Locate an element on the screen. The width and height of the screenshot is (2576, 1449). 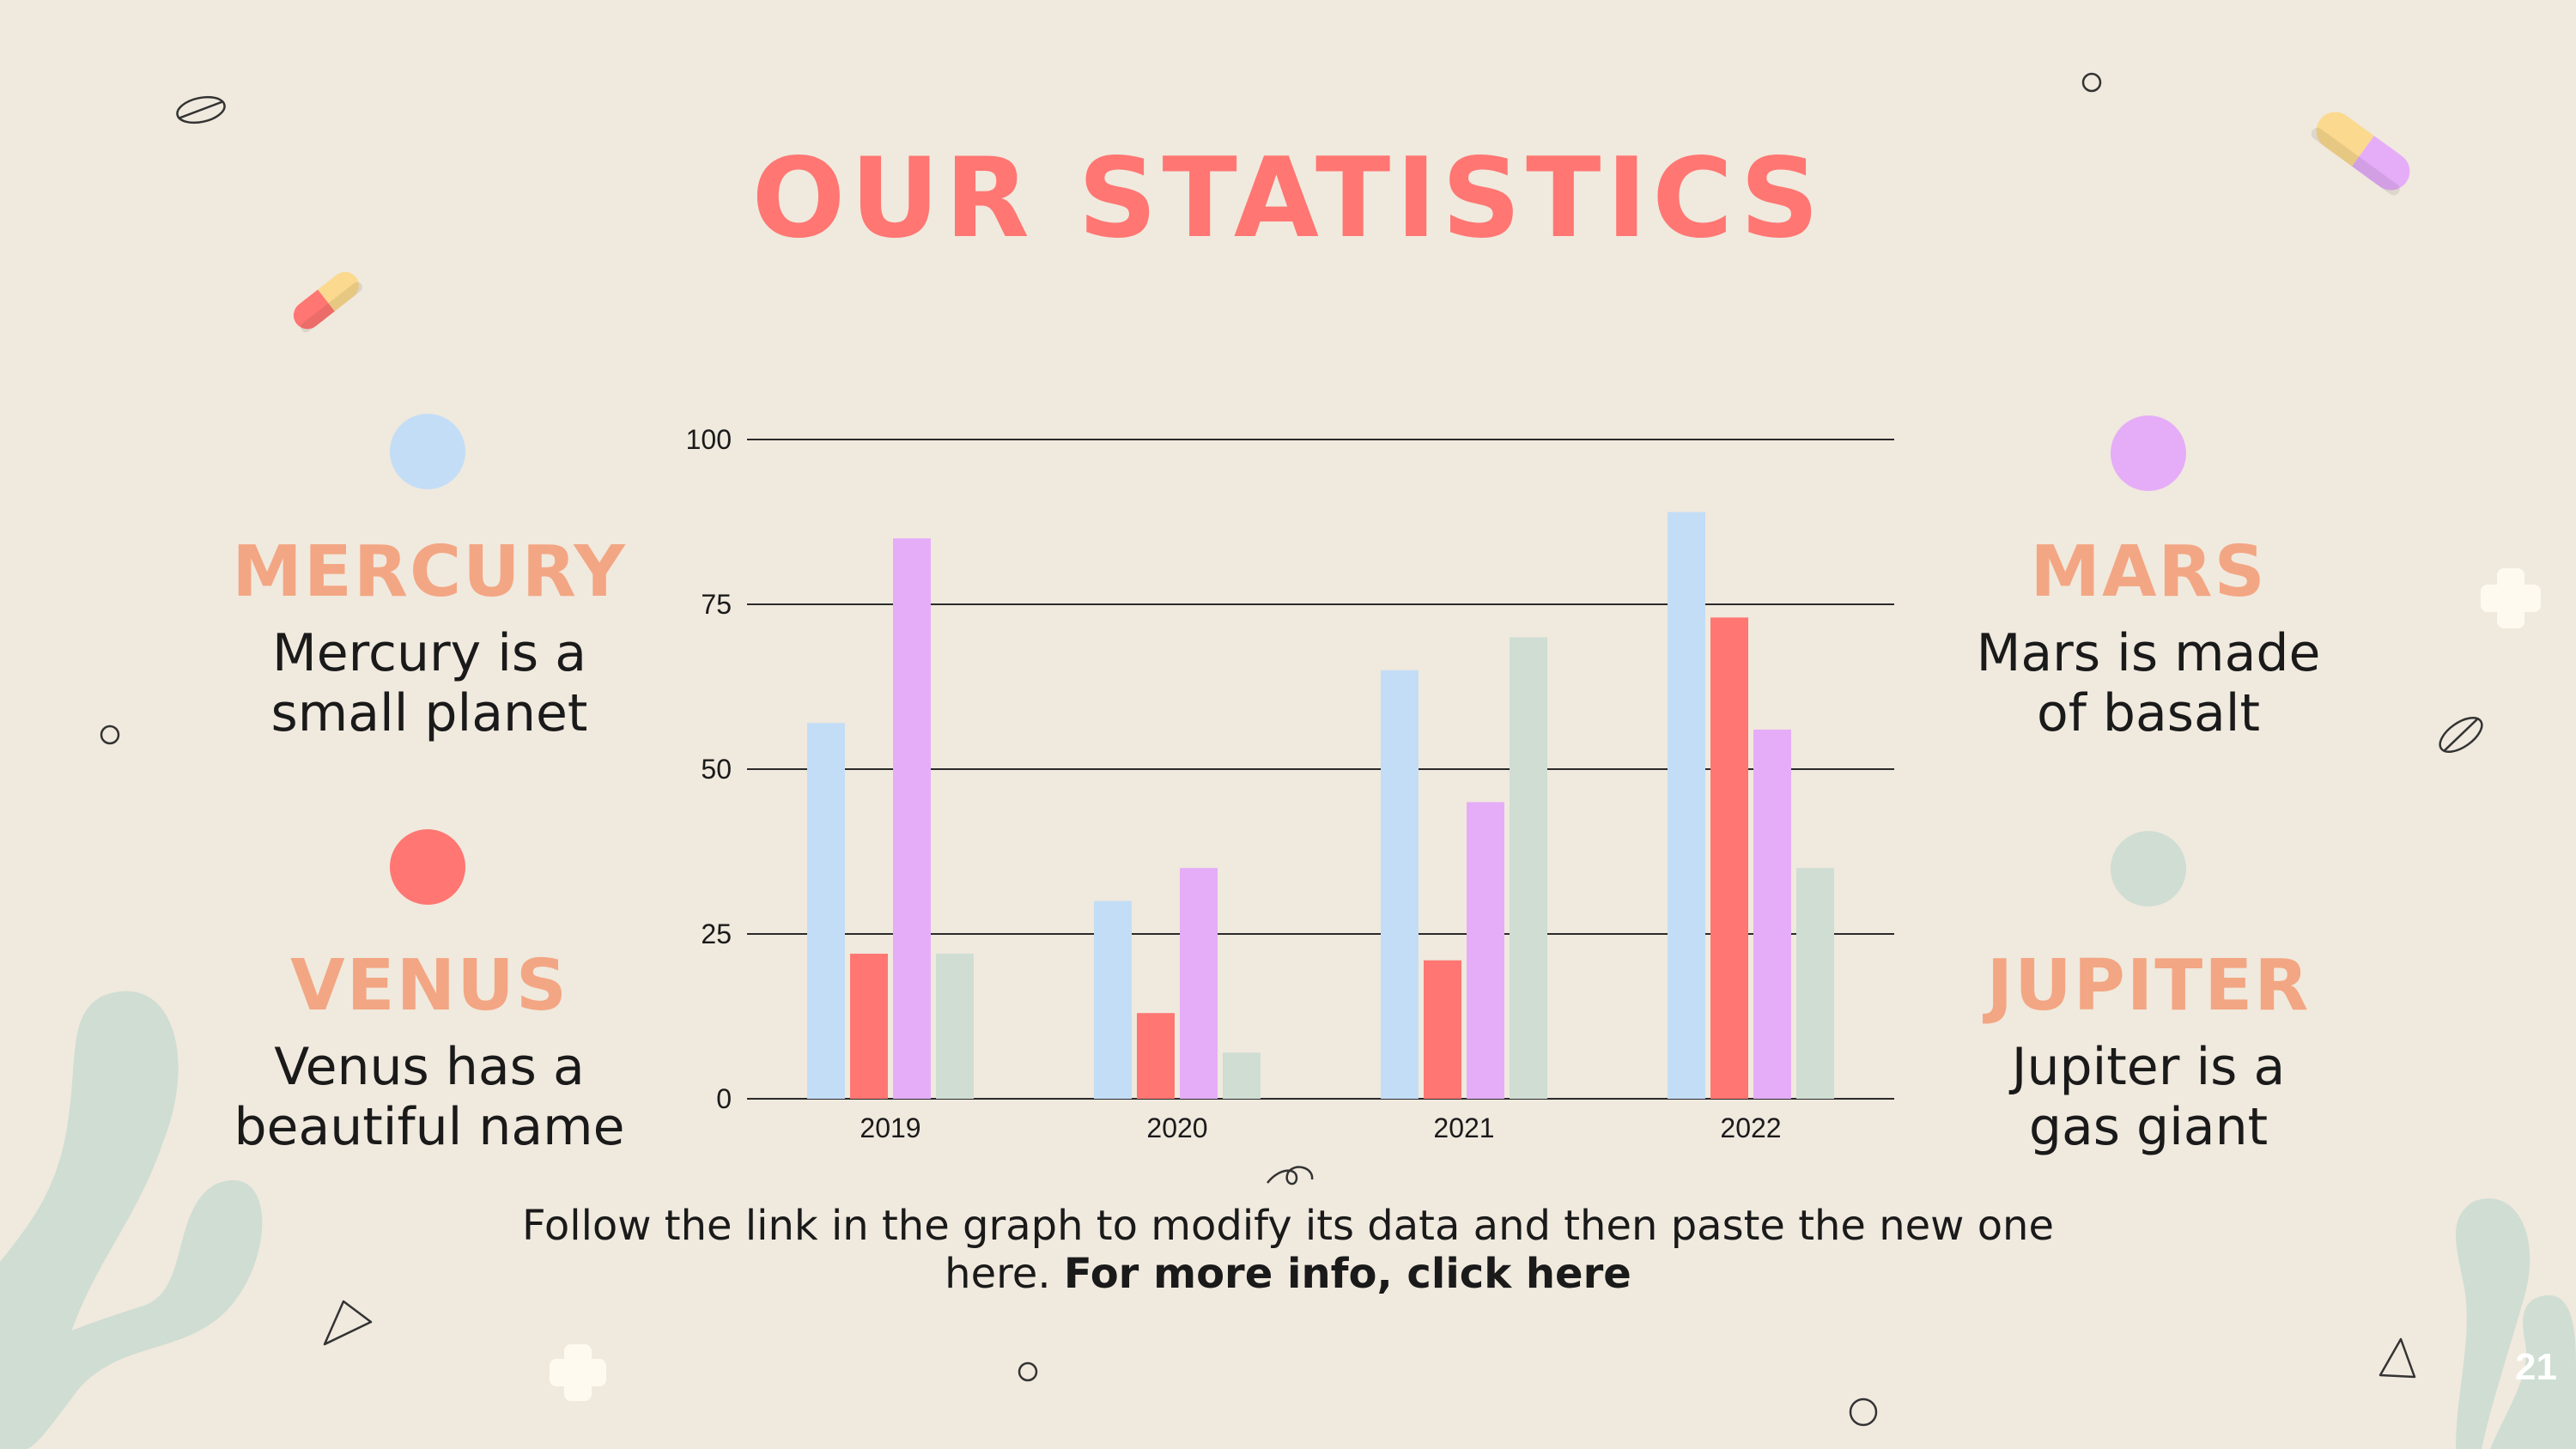
legend-desc-line: of basalt is located at coordinates (2148, 713).